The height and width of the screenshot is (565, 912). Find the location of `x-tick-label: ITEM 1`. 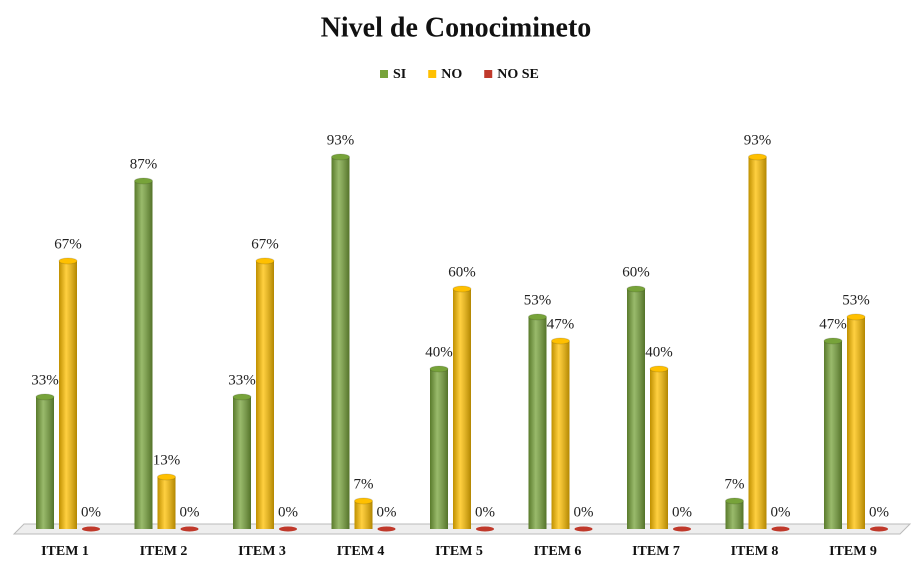

x-tick-label: ITEM 1 is located at coordinates (65, 551).